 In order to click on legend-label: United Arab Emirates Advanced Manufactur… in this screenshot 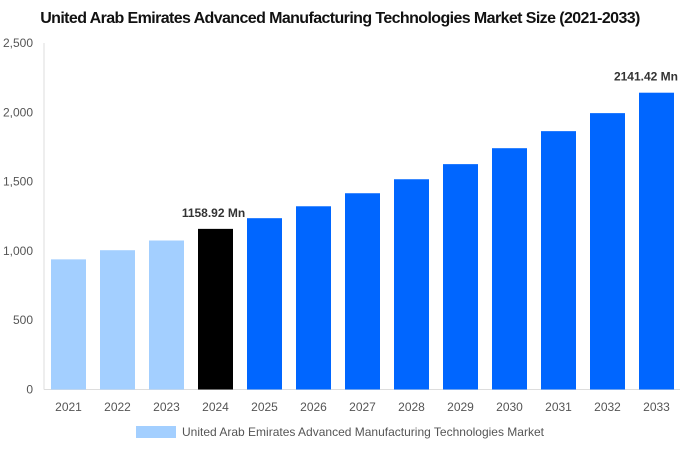, I will do `click(363, 432)`.